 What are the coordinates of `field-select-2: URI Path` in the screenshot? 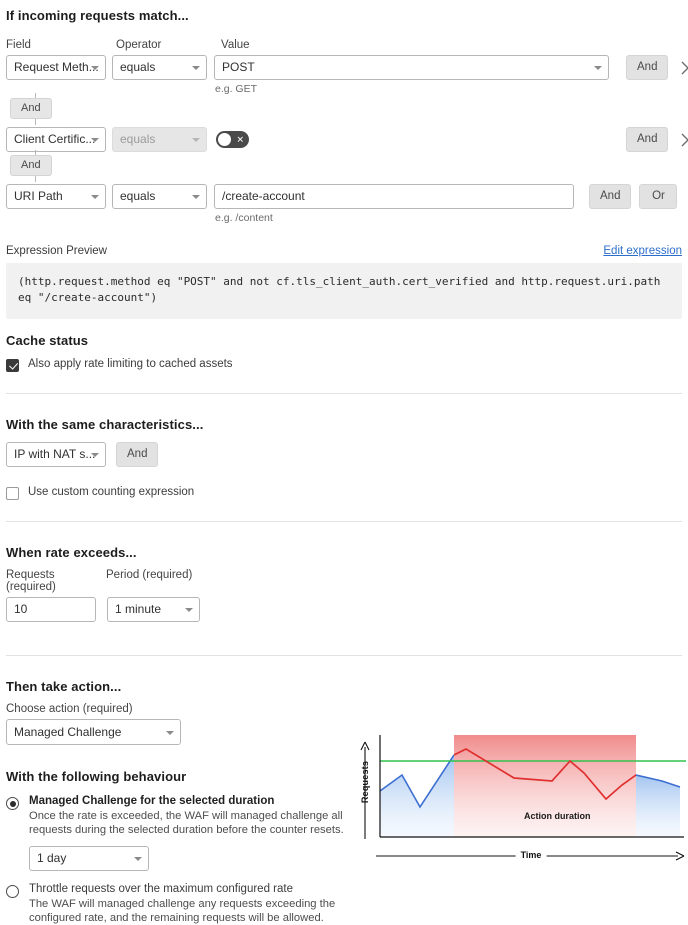 It's located at (56, 196).